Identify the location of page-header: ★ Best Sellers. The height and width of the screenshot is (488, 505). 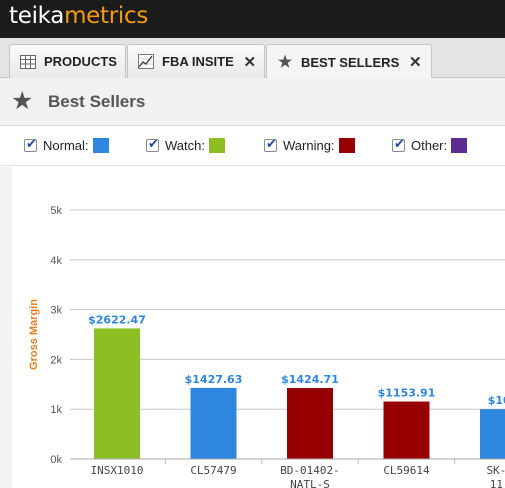
(252, 102).